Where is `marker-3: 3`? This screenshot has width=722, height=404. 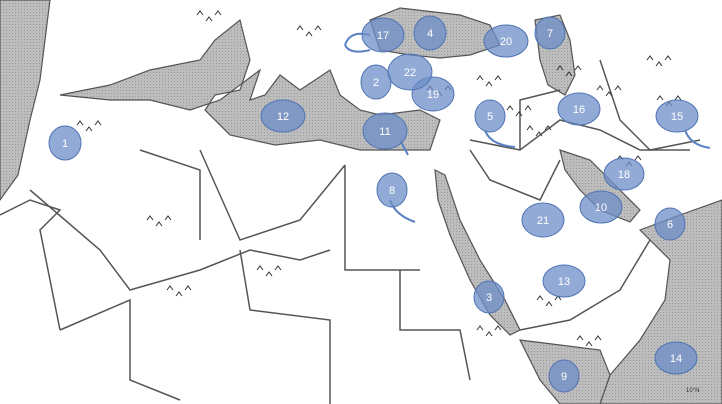 marker-3: 3 is located at coordinates (489, 297).